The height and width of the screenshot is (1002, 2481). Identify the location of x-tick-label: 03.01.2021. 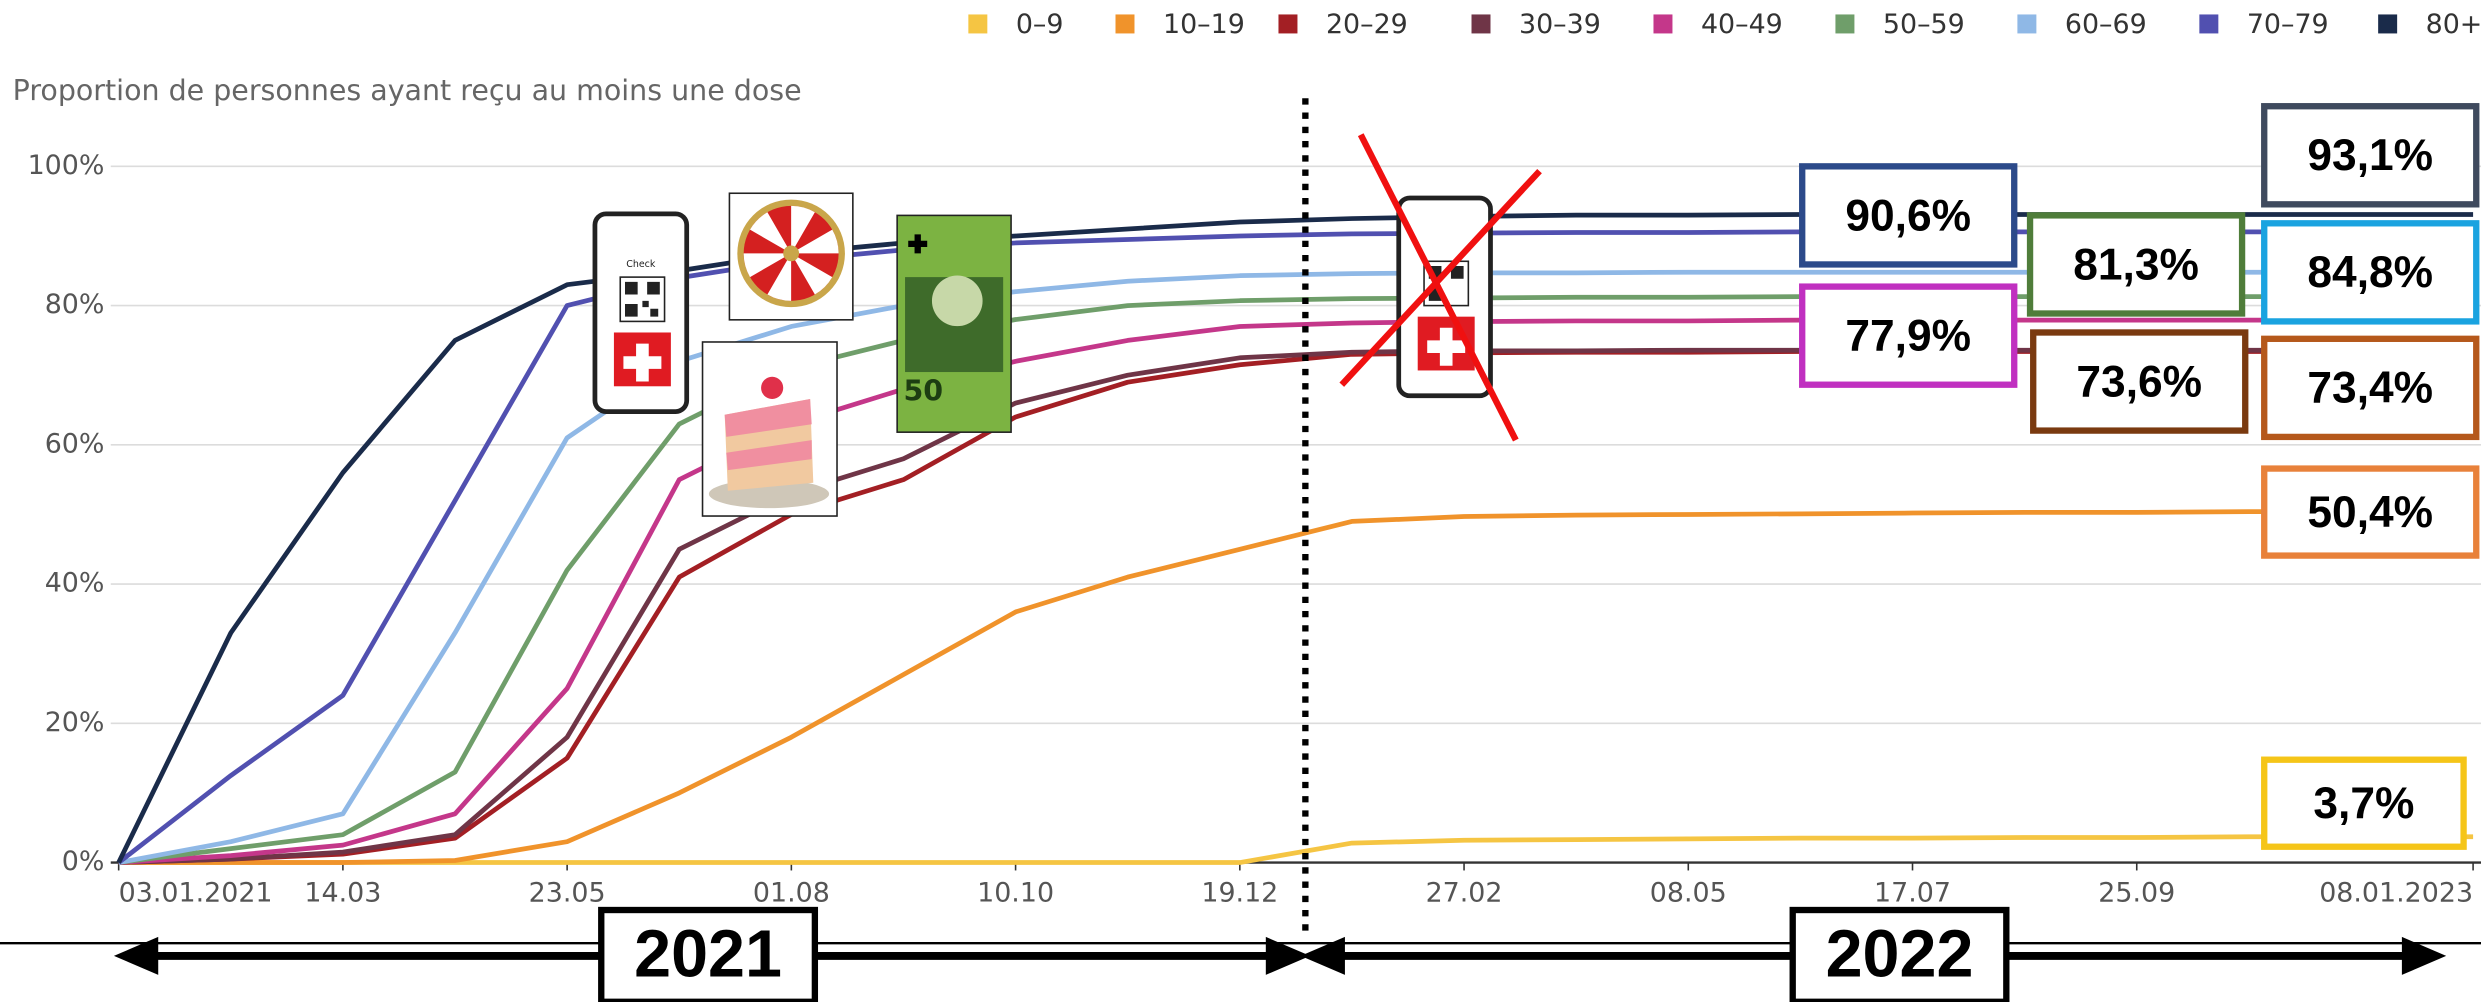
(196, 893).